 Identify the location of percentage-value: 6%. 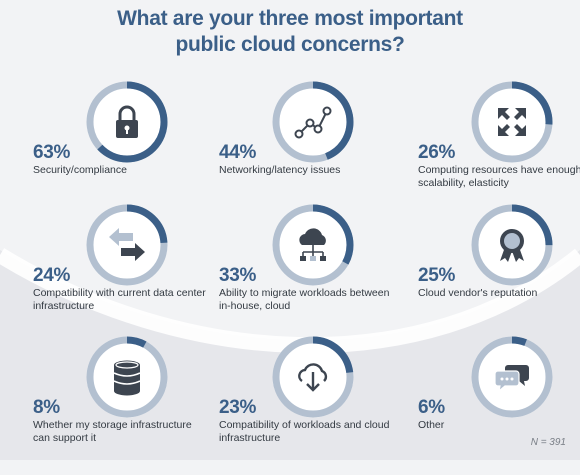
(431, 407).